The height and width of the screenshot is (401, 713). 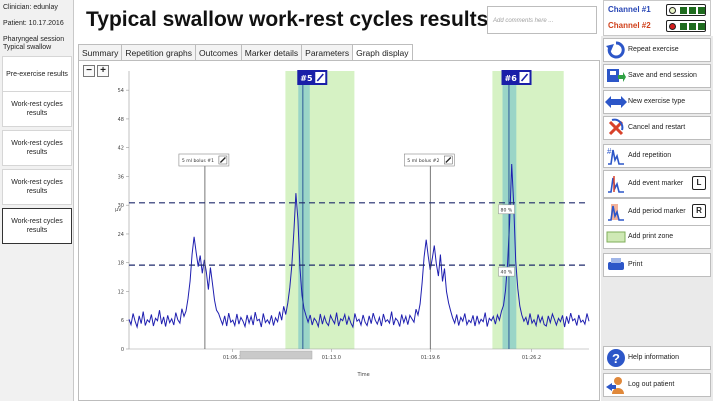 What do you see at coordinates (198, 161) in the screenshot?
I see `event-marker-label: 5 ml bolus #1` at bounding box center [198, 161].